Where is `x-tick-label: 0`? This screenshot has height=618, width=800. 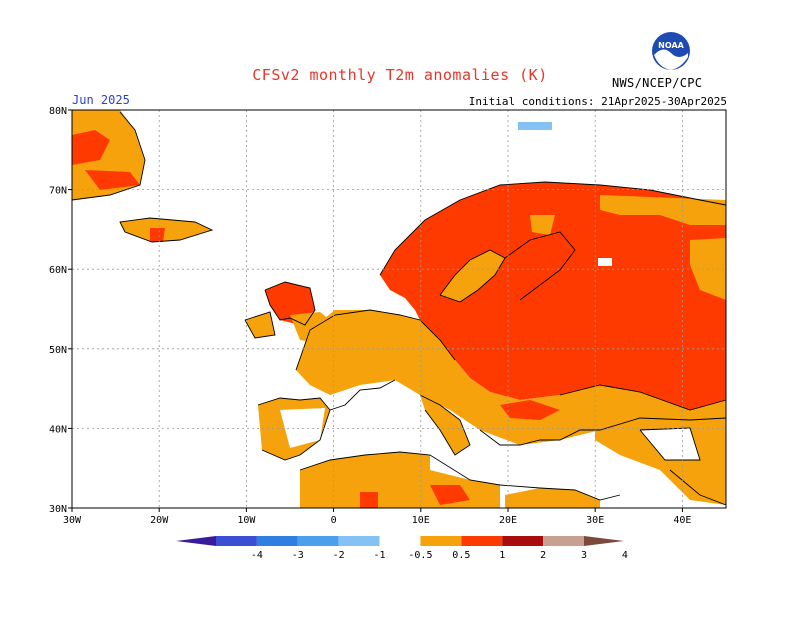
x-tick-label: 0 is located at coordinates (334, 520).